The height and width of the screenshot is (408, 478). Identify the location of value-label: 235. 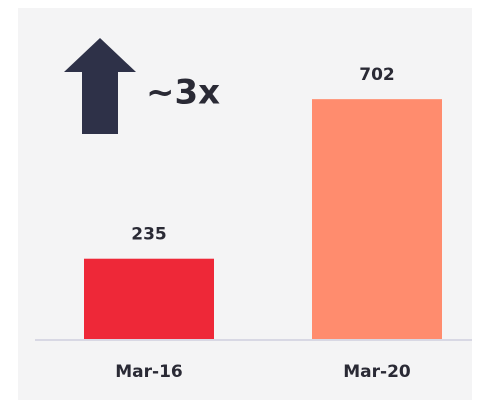
(149, 235).